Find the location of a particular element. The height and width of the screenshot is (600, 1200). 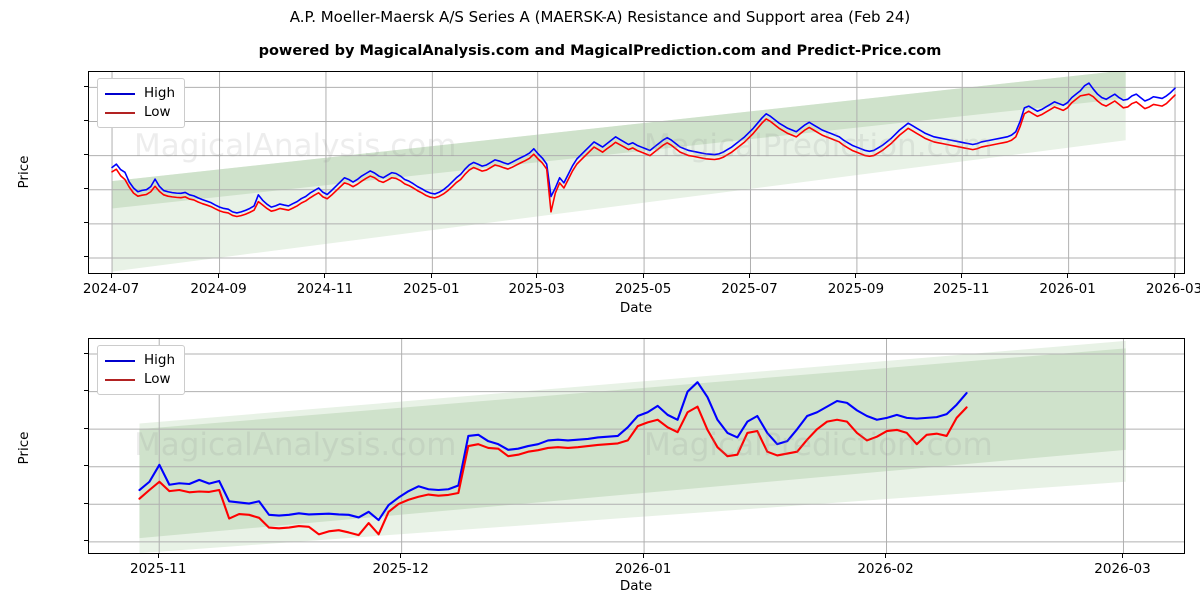

x-tick-label: 2024-07 is located at coordinates (111, 289).